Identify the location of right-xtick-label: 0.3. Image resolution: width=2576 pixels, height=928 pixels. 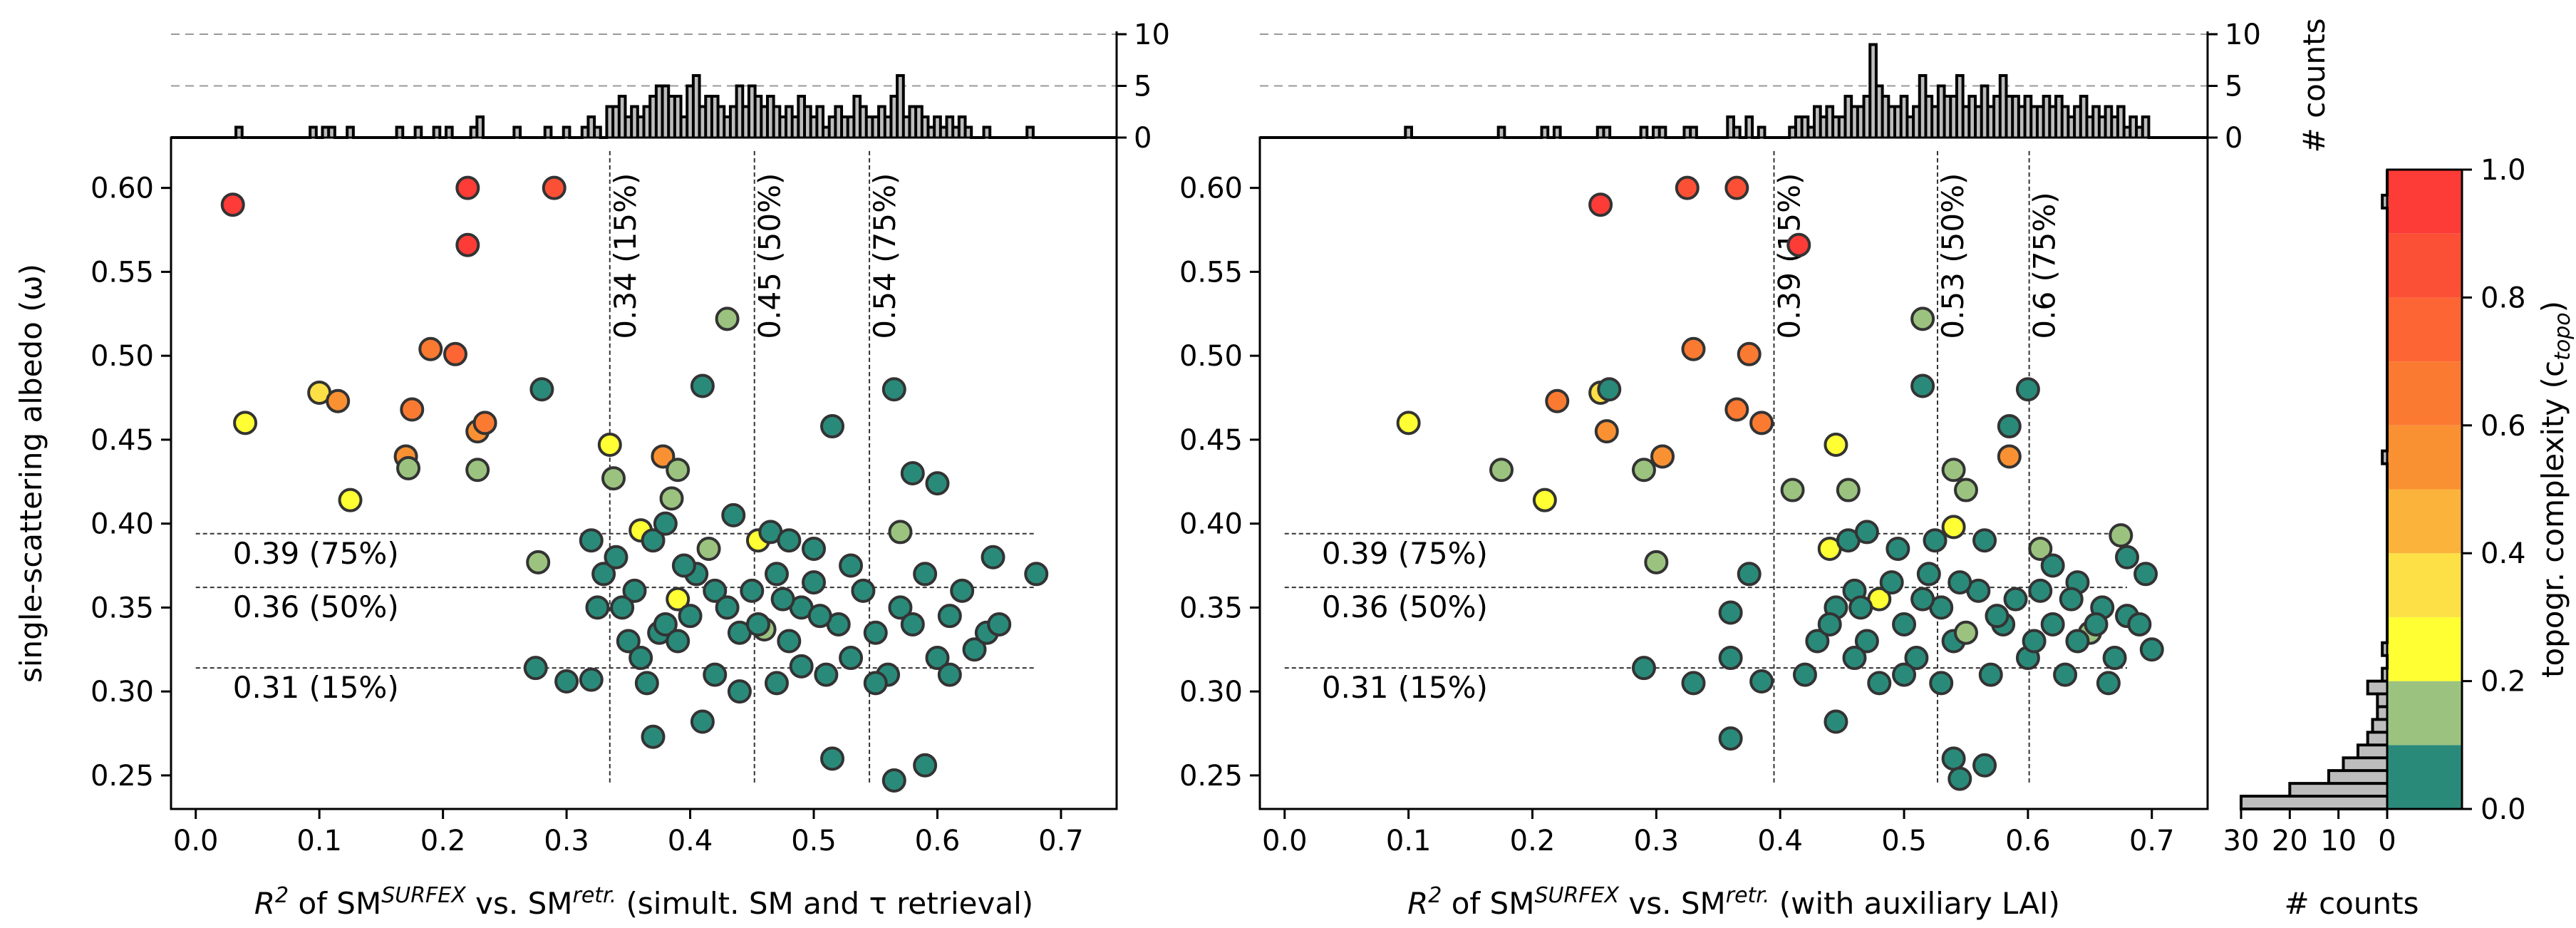
(1657, 841).